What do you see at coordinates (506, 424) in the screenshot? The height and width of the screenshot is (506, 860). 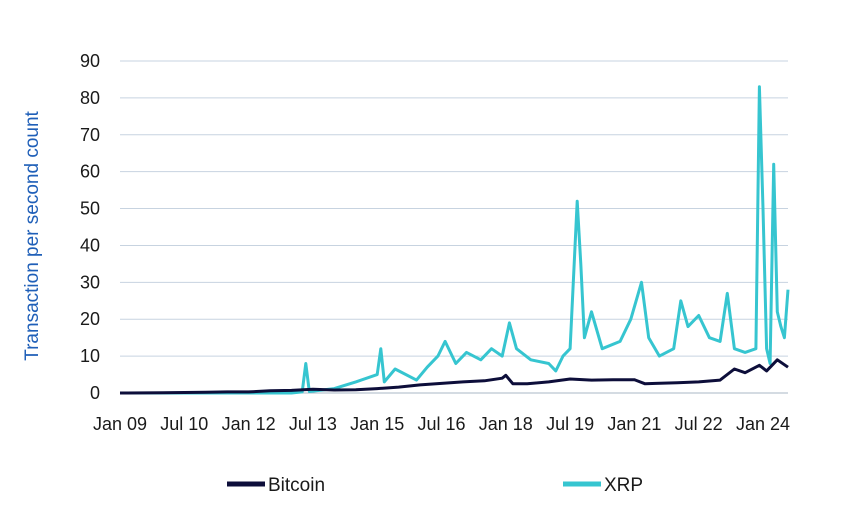 I see `x-tick-label: Jan 18` at bounding box center [506, 424].